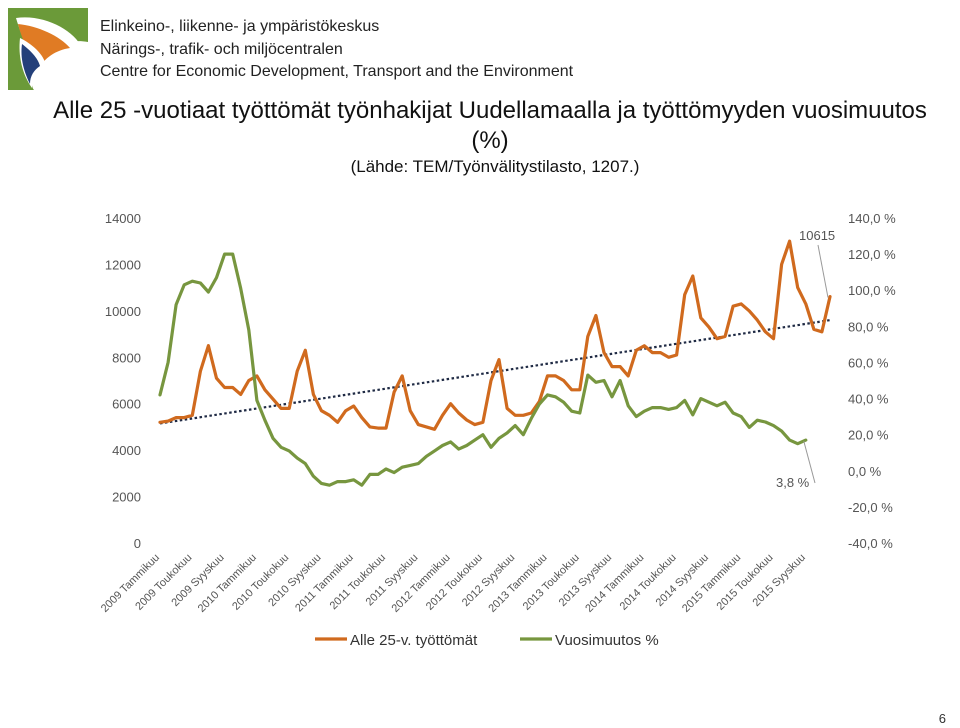  What do you see at coordinates (870, 507) in the screenshot?
I see `right-axis-tick-label: -20,0 %` at bounding box center [870, 507].